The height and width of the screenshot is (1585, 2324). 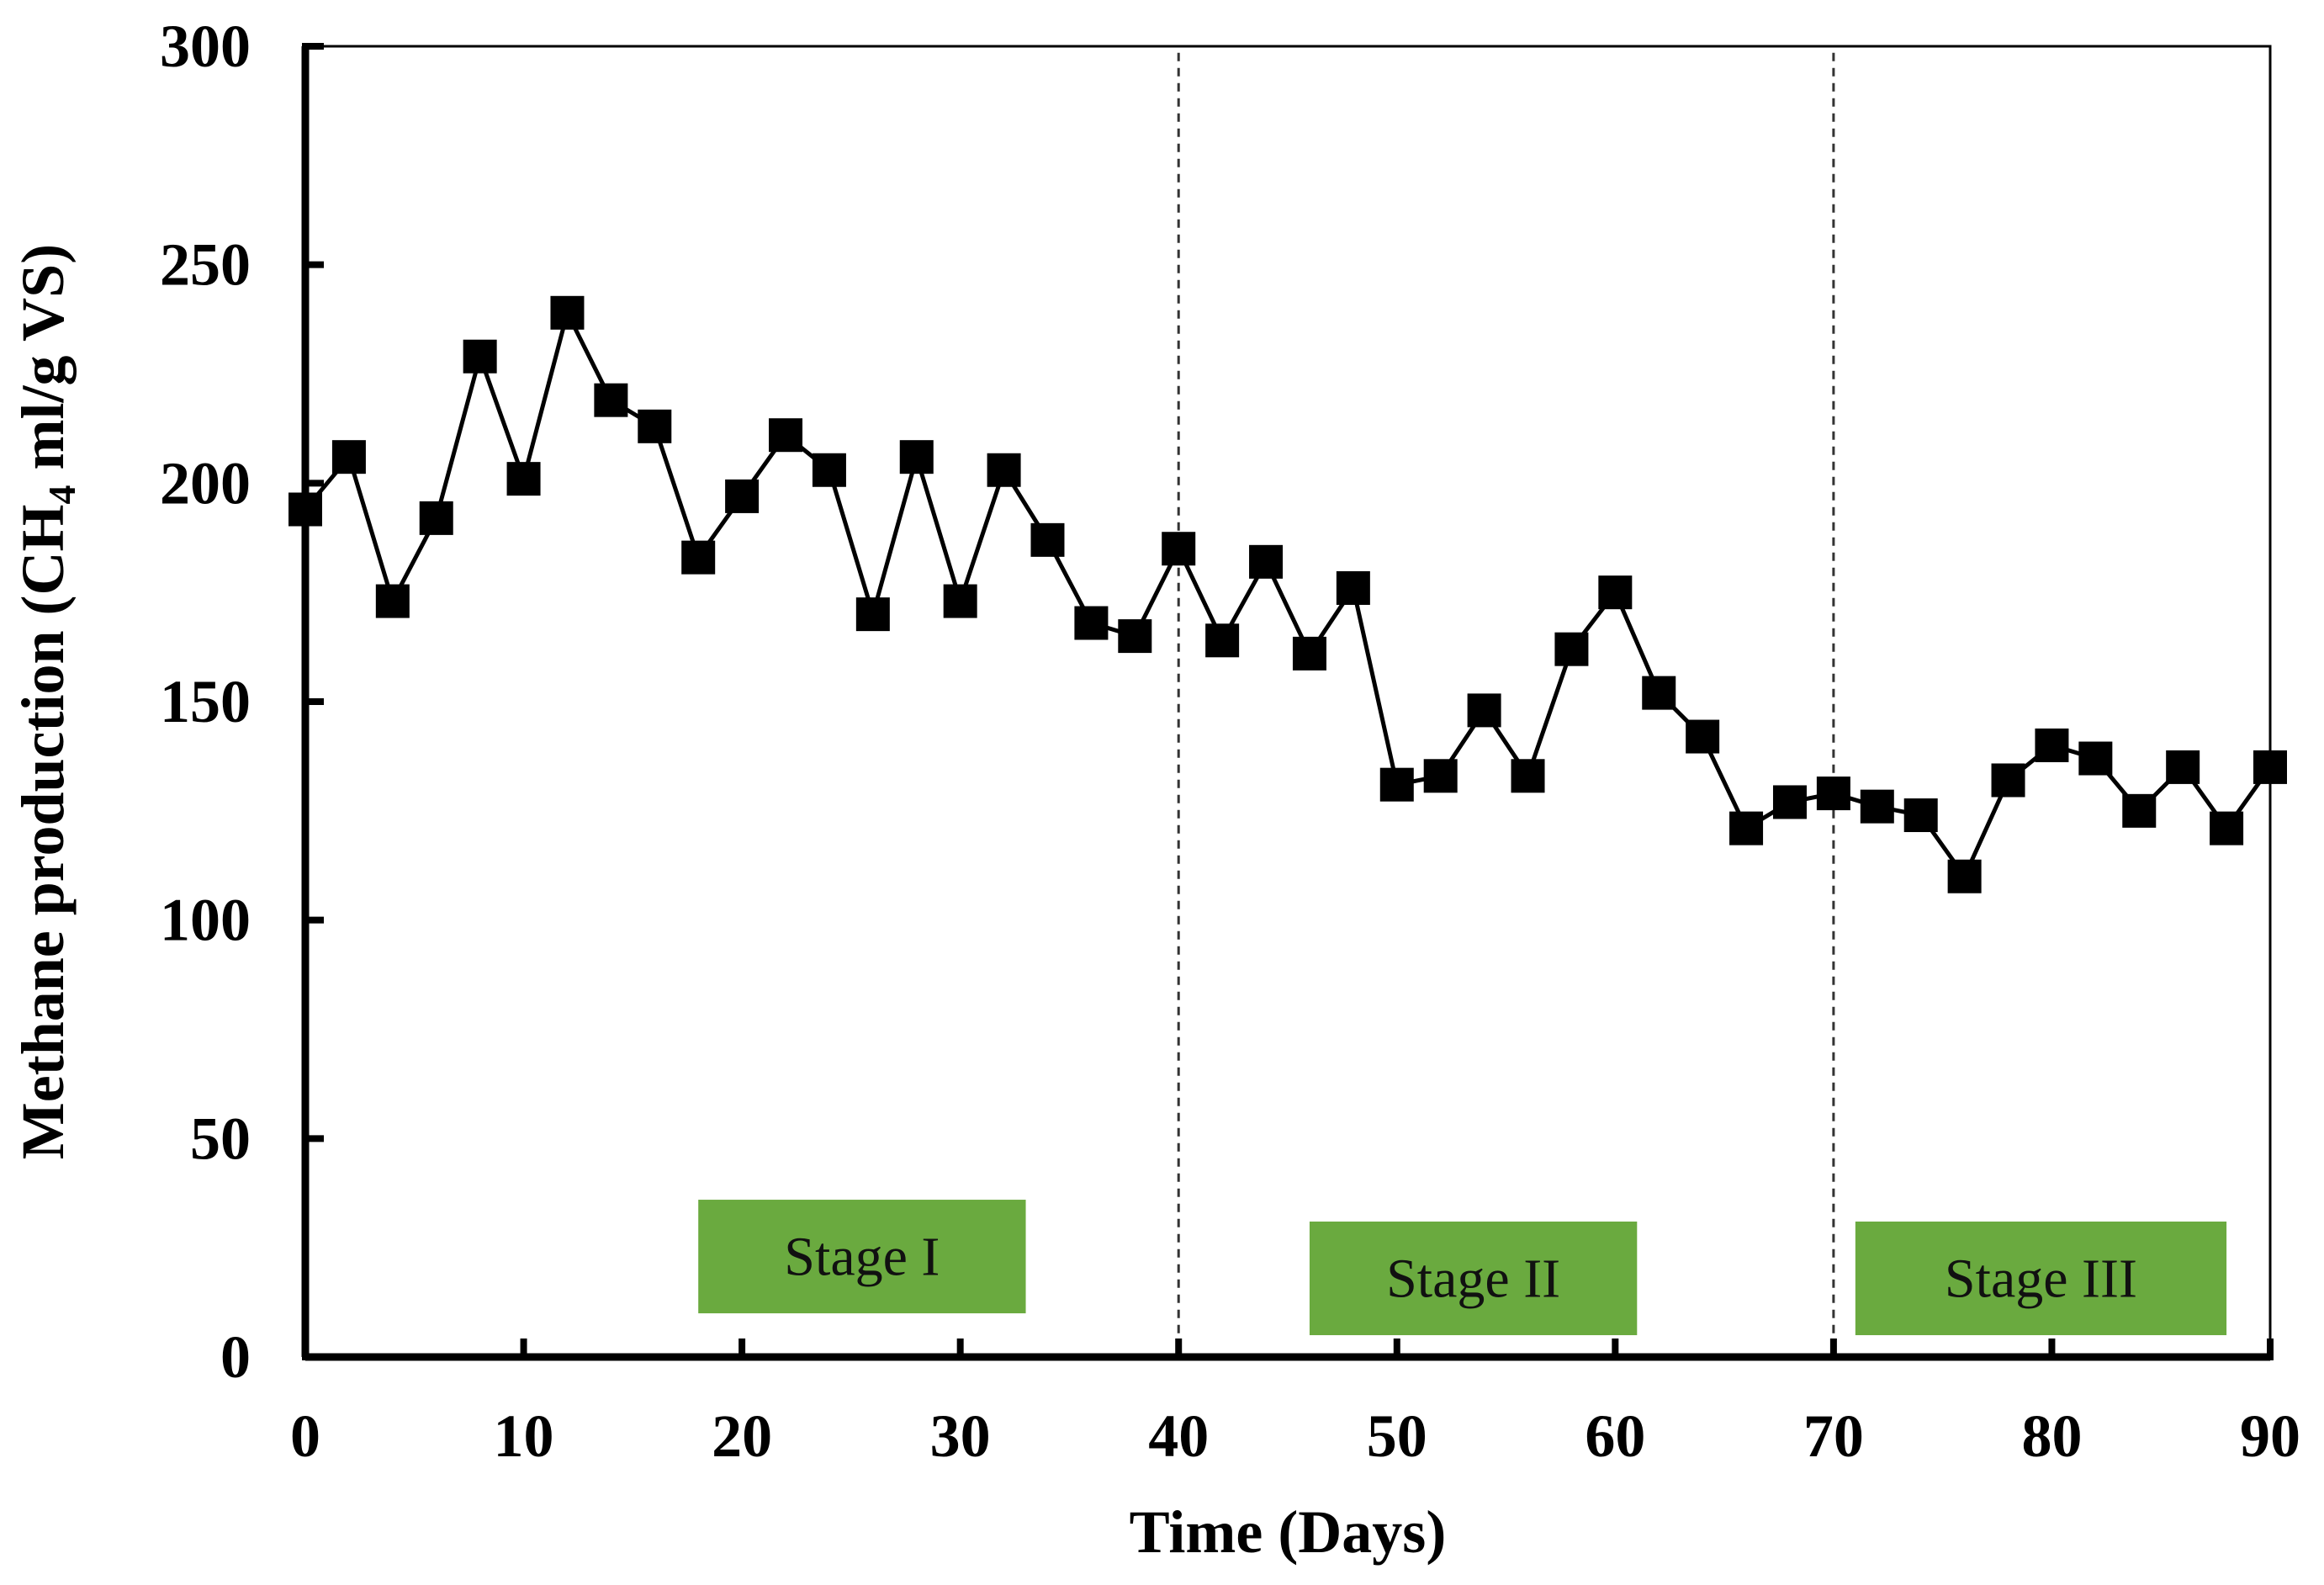 I want to click on stage-3-box, so click(x=2041, y=1279).